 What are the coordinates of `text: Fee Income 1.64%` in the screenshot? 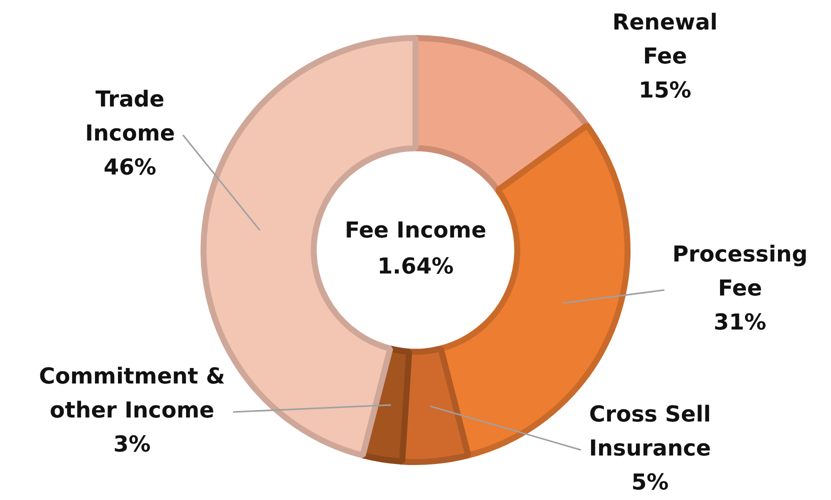 It's located at (415, 249).